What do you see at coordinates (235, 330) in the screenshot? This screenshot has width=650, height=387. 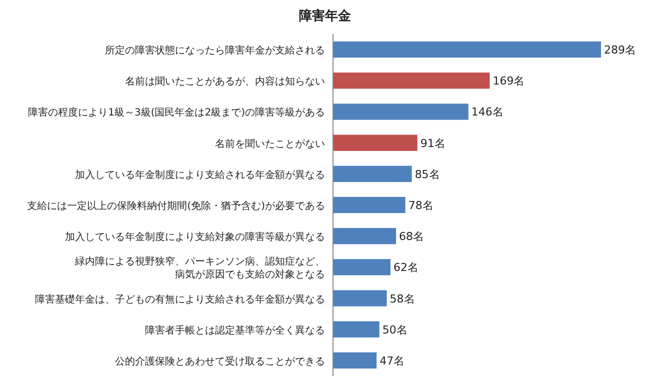 I see `y-tick-label: 障害者手帳とは認定基準等が全く異なる` at bounding box center [235, 330].